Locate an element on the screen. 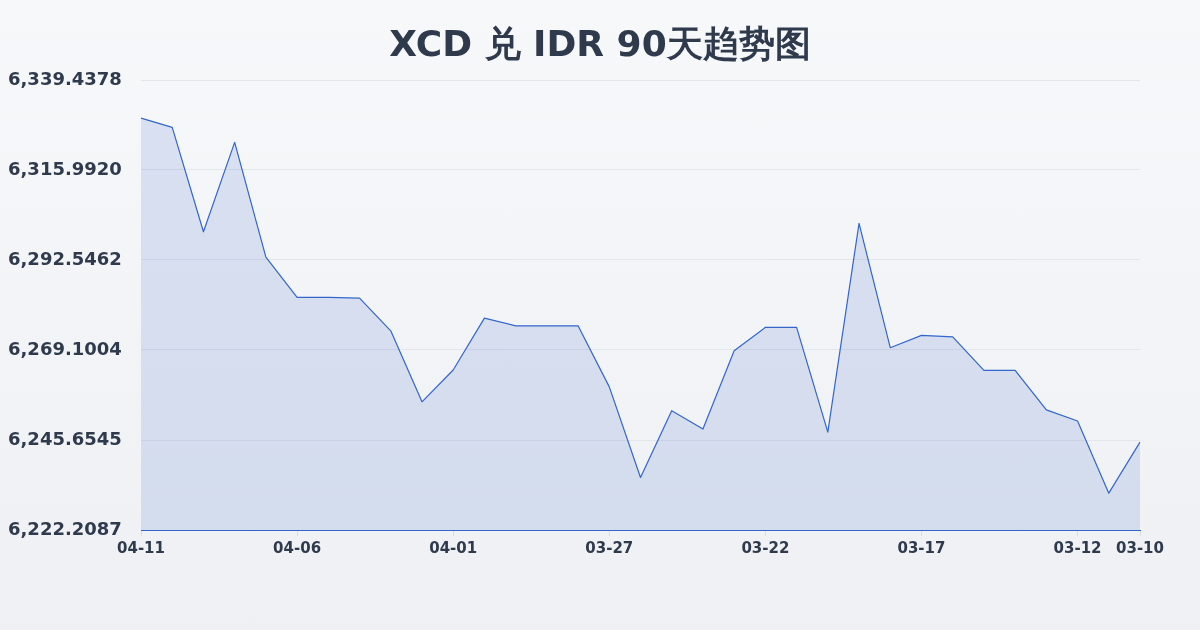 The image size is (1200, 630). y-tick-label: 6,315.9920 is located at coordinates (65, 168).